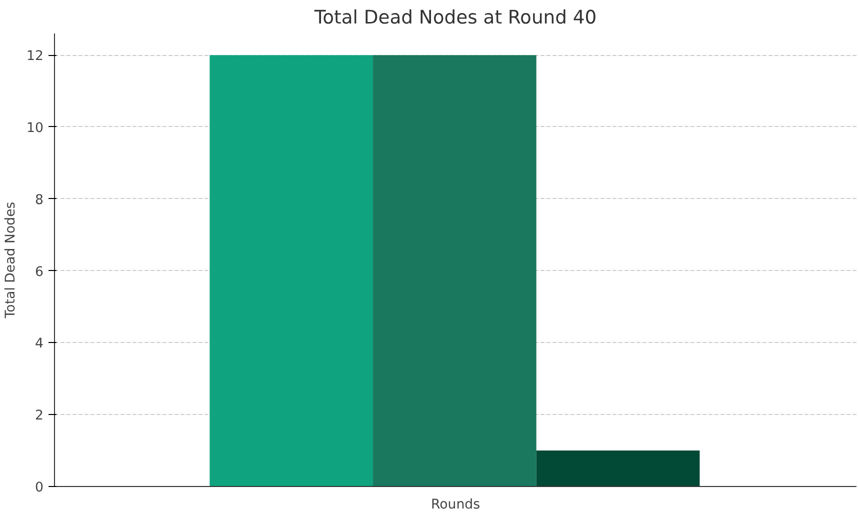 The height and width of the screenshot is (515, 858). What do you see at coordinates (11, 261) in the screenshot?
I see `y-axis-title: Total Dead Nodes` at bounding box center [11, 261].